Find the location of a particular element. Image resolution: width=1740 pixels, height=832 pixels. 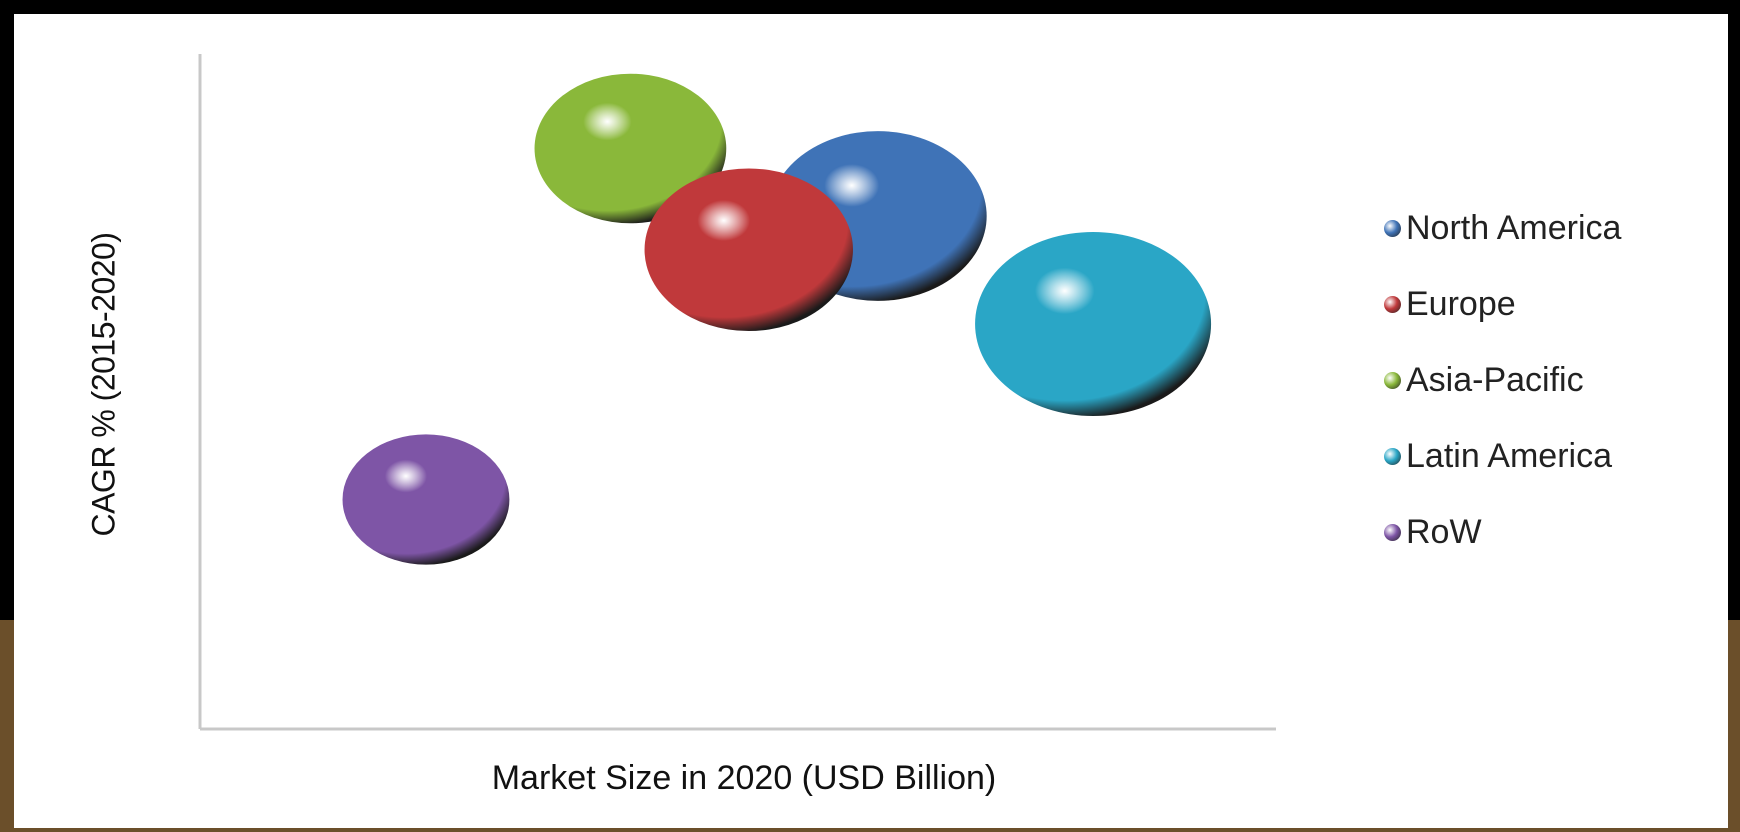

legend-marker-north-america is located at coordinates (1392, 228).